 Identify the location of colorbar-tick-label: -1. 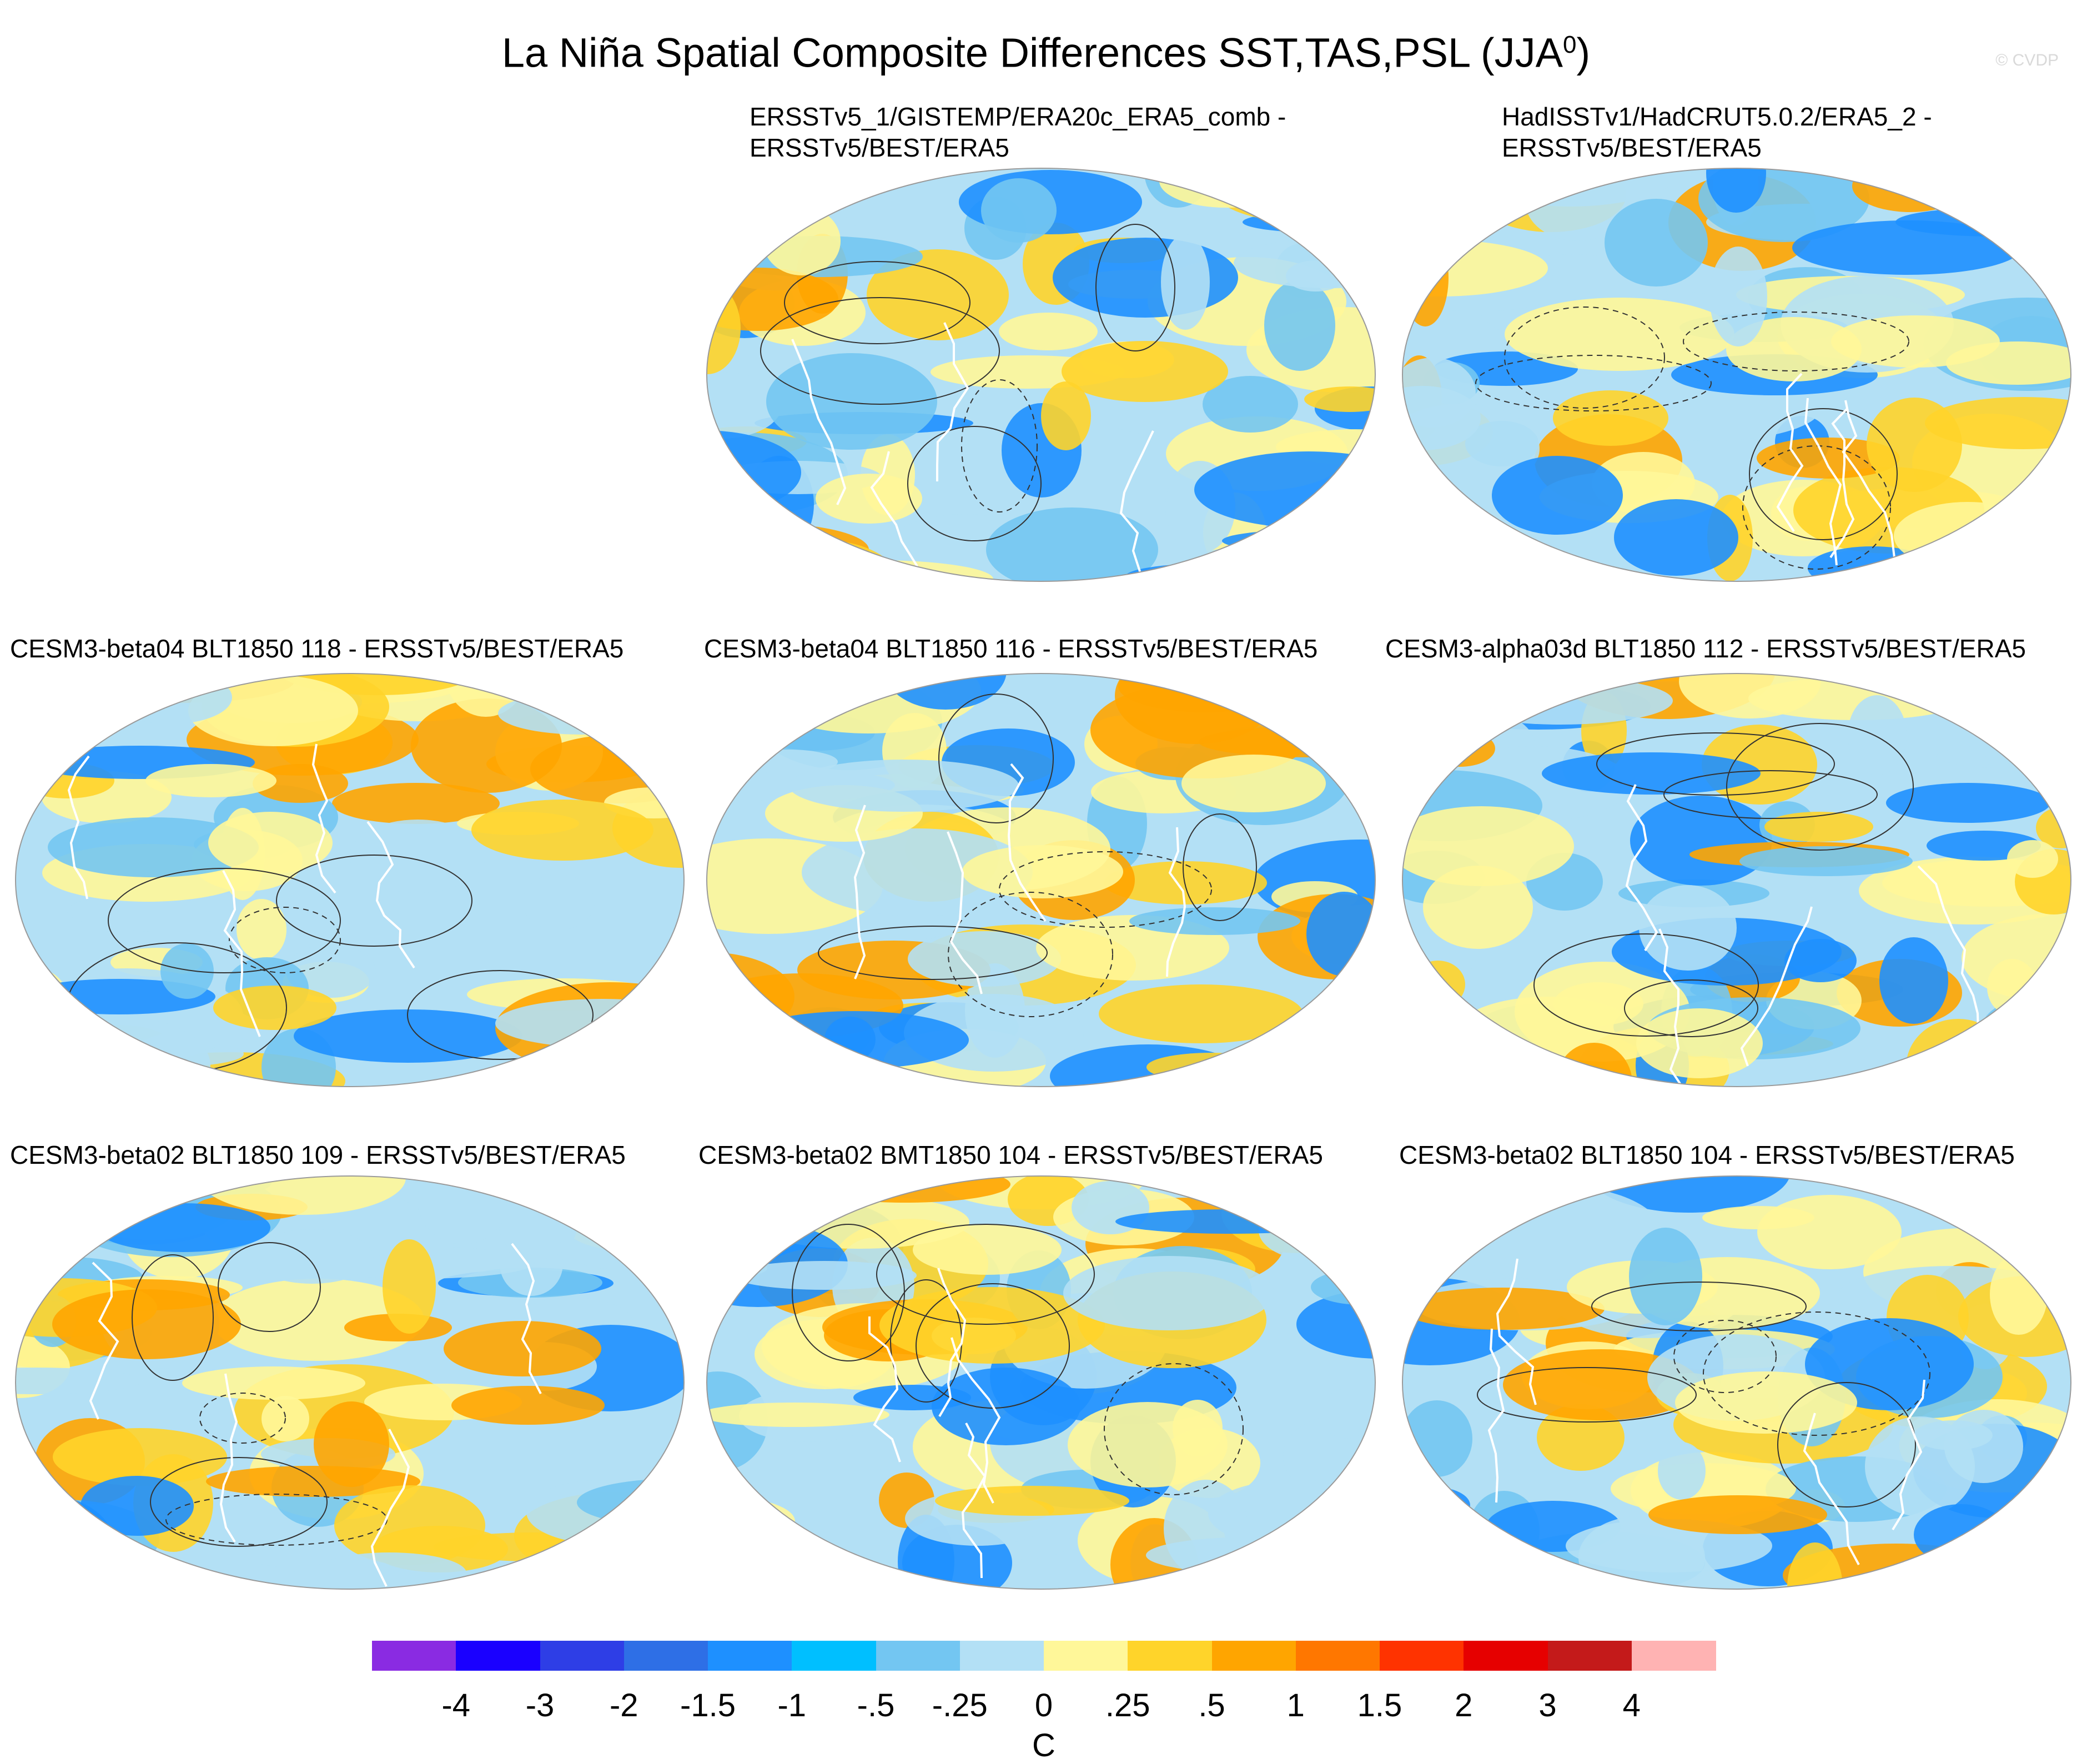
(792, 1705).